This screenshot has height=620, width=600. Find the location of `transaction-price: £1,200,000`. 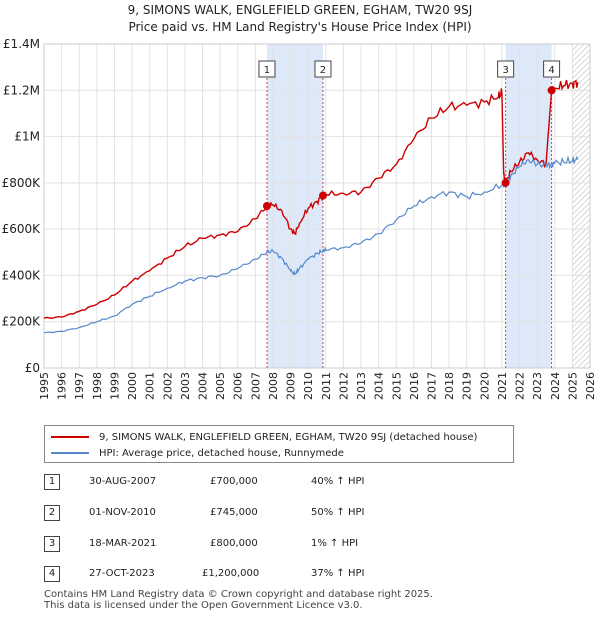

transaction-price: £1,200,000 is located at coordinates (231, 573).